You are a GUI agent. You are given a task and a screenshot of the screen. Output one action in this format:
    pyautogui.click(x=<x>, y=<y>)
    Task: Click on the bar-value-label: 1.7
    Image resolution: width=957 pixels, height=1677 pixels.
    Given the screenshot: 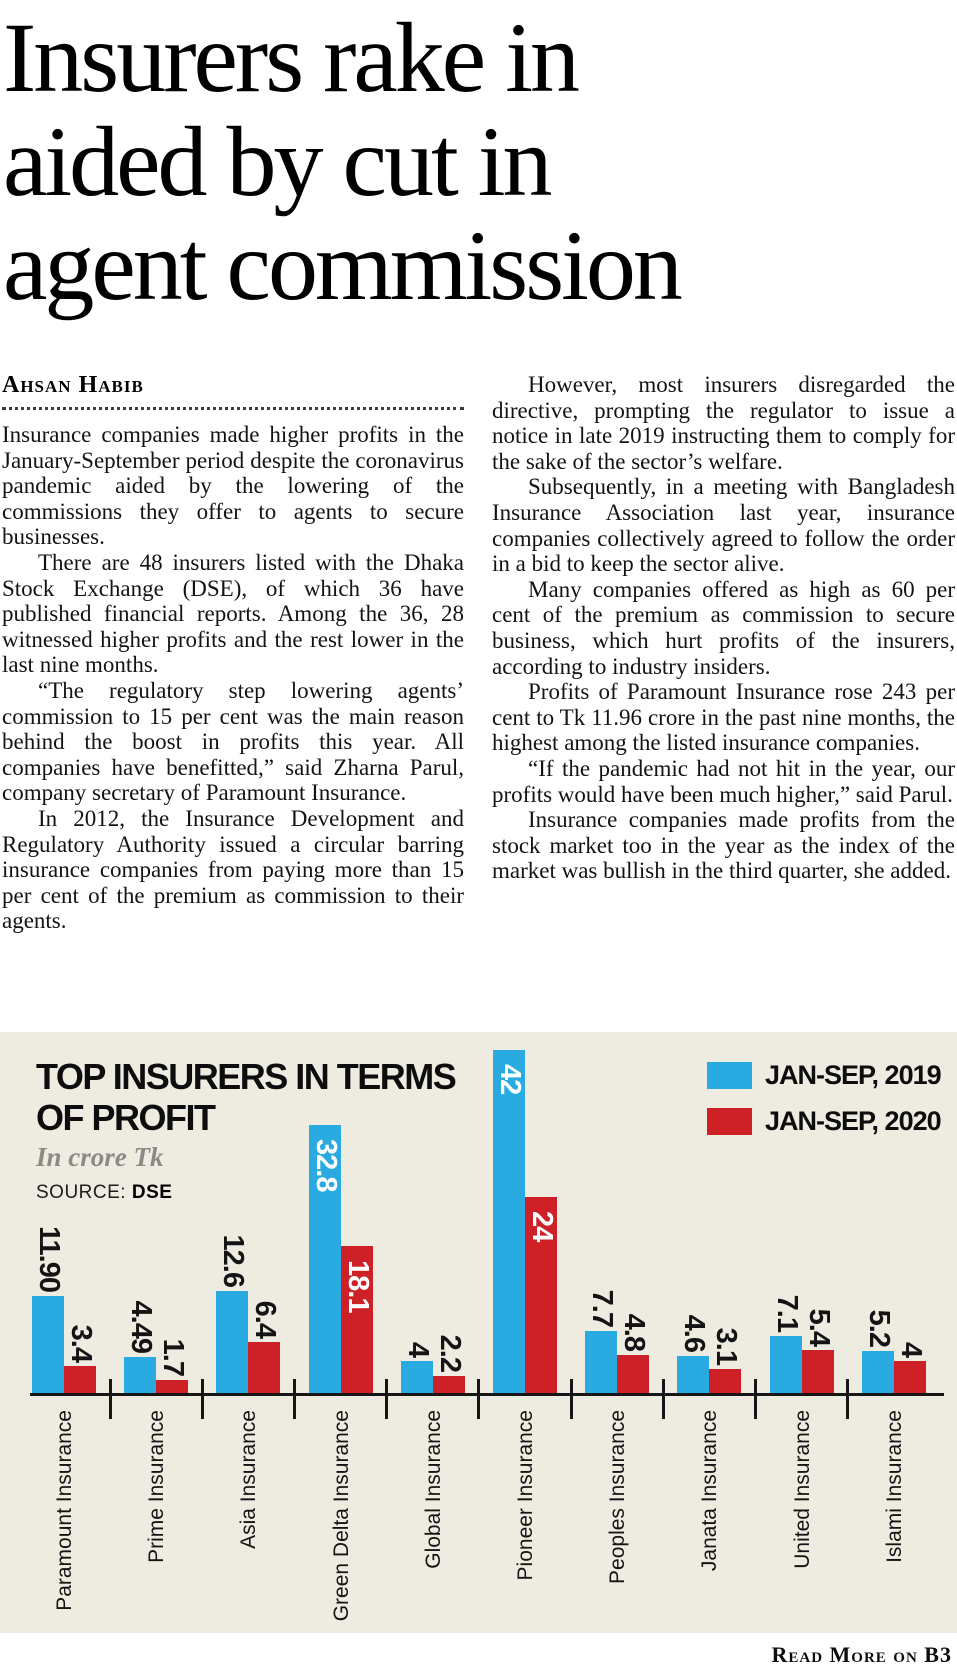 What is the action you would take?
    pyautogui.click(x=173, y=1357)
    